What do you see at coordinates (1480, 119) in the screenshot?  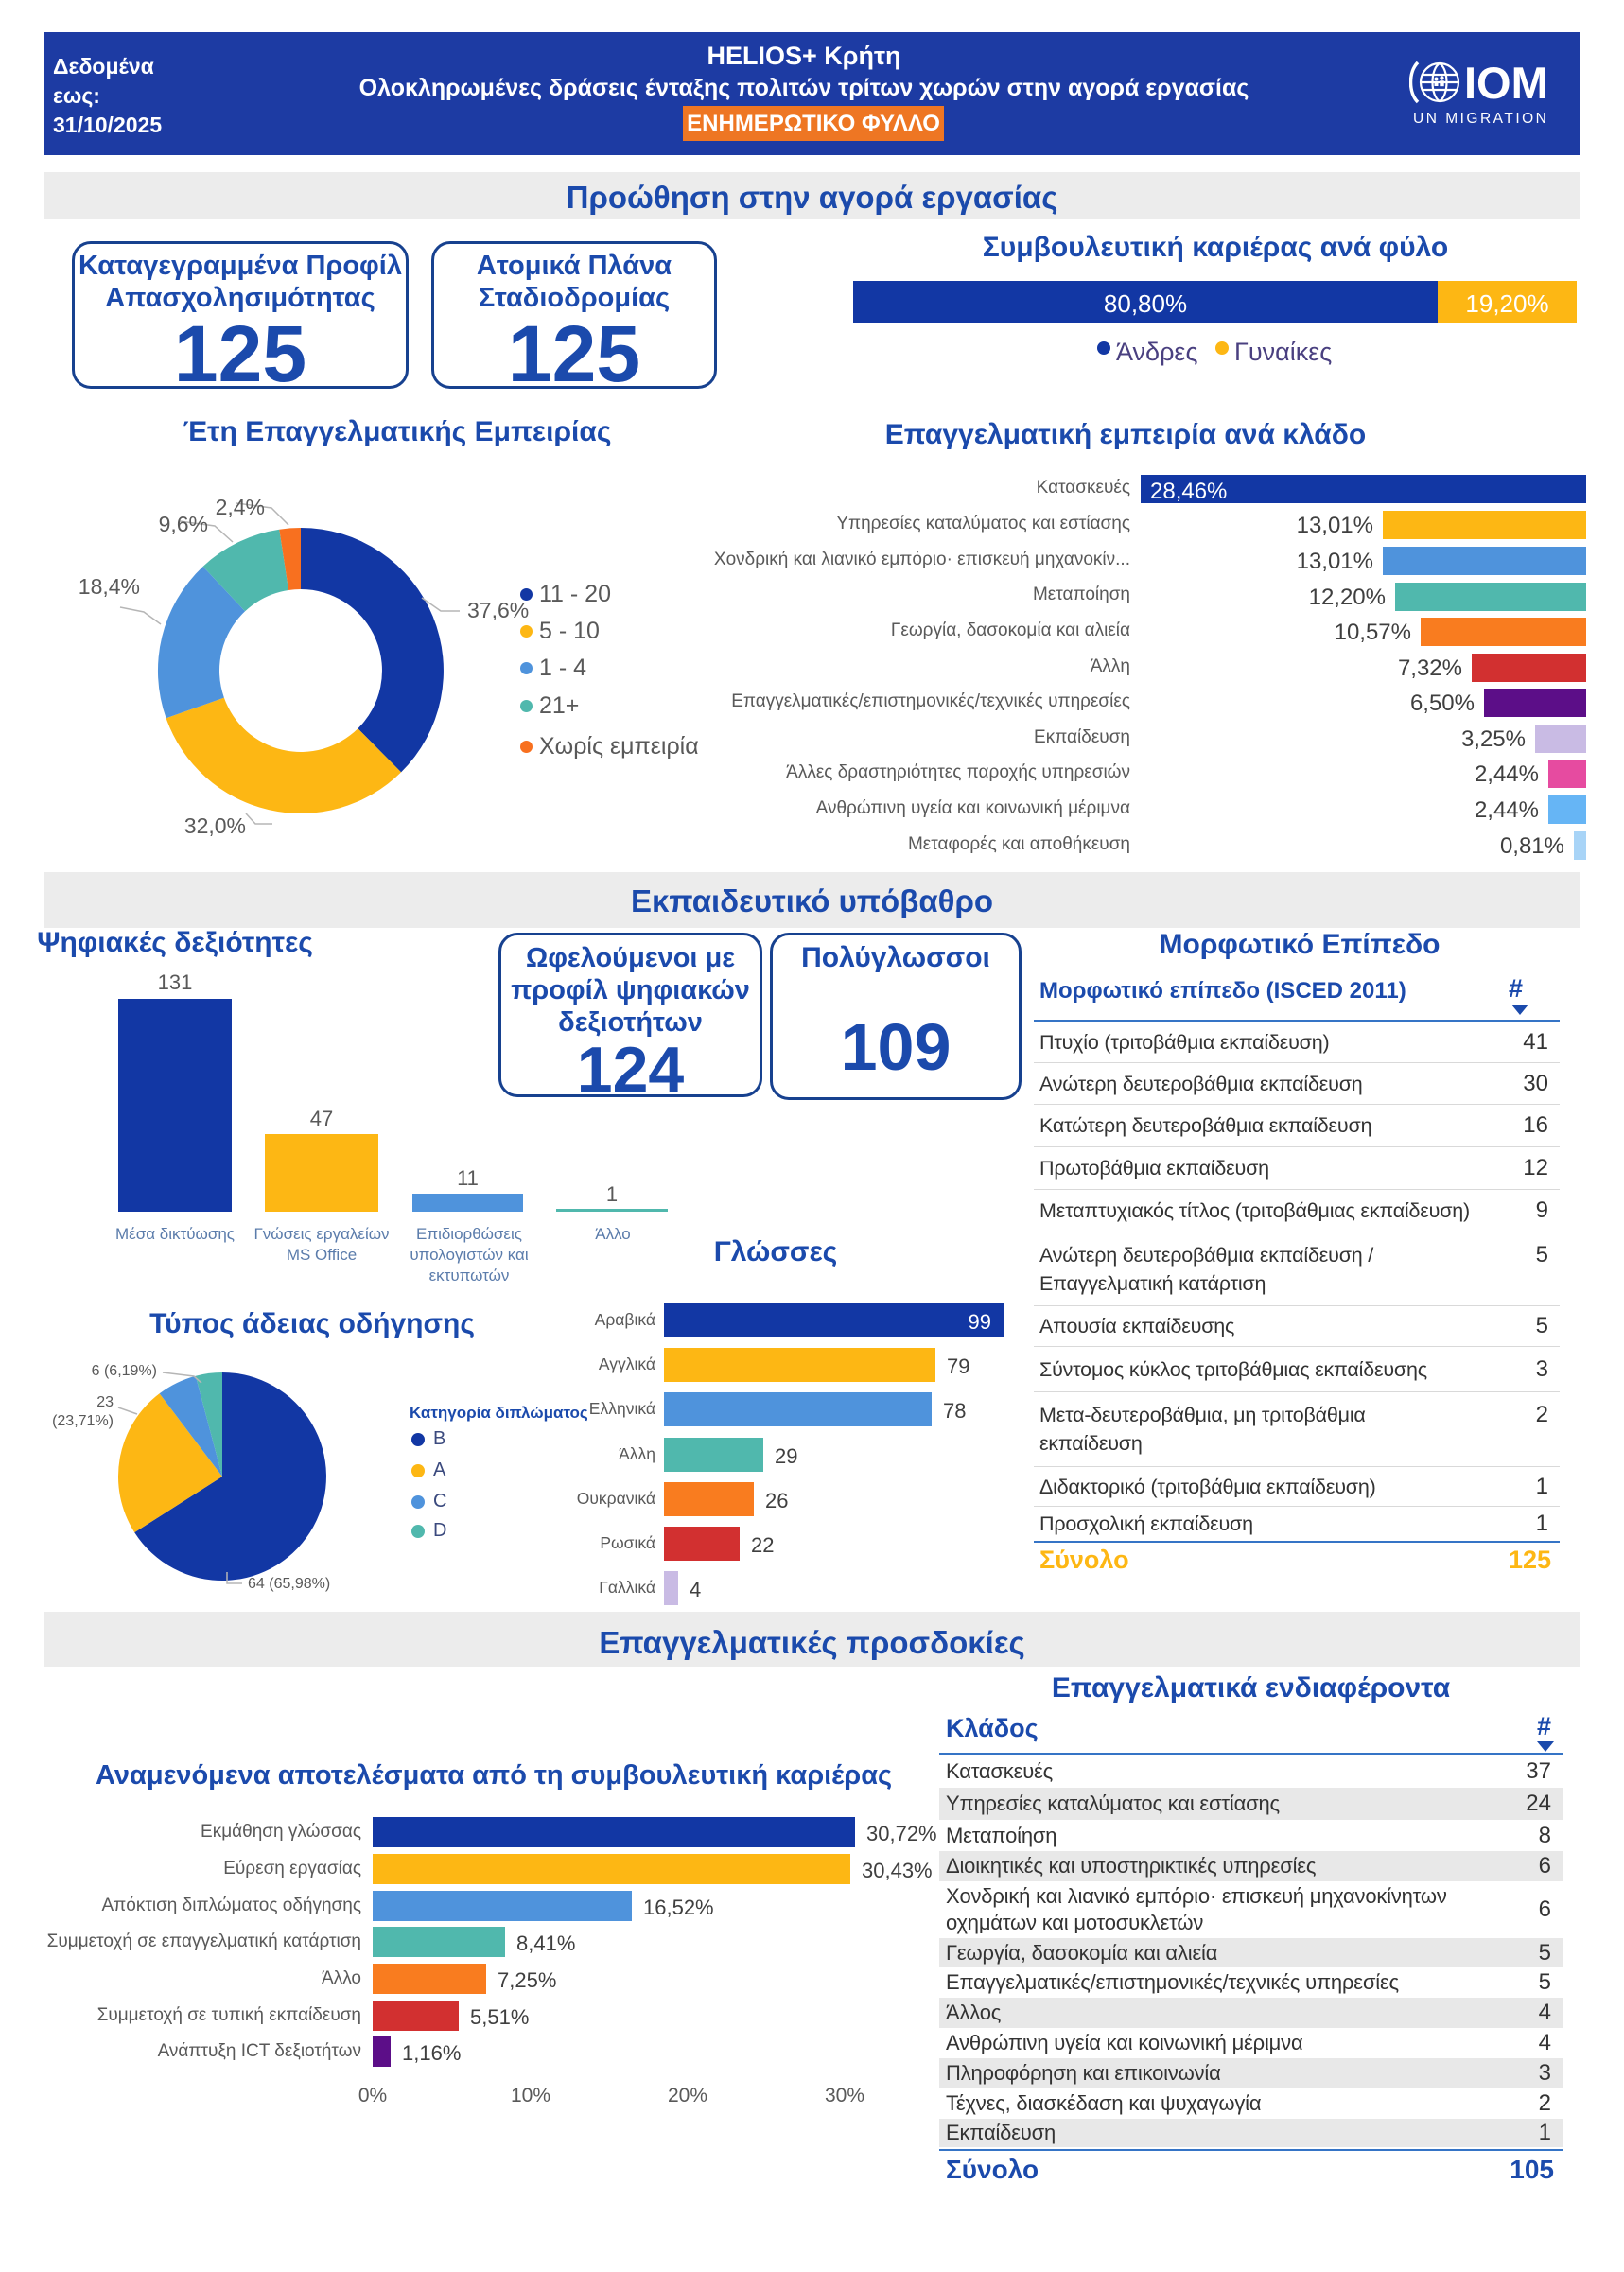 I see `svg-text: UN MIGRATION` at bounding box center [1480, 119].